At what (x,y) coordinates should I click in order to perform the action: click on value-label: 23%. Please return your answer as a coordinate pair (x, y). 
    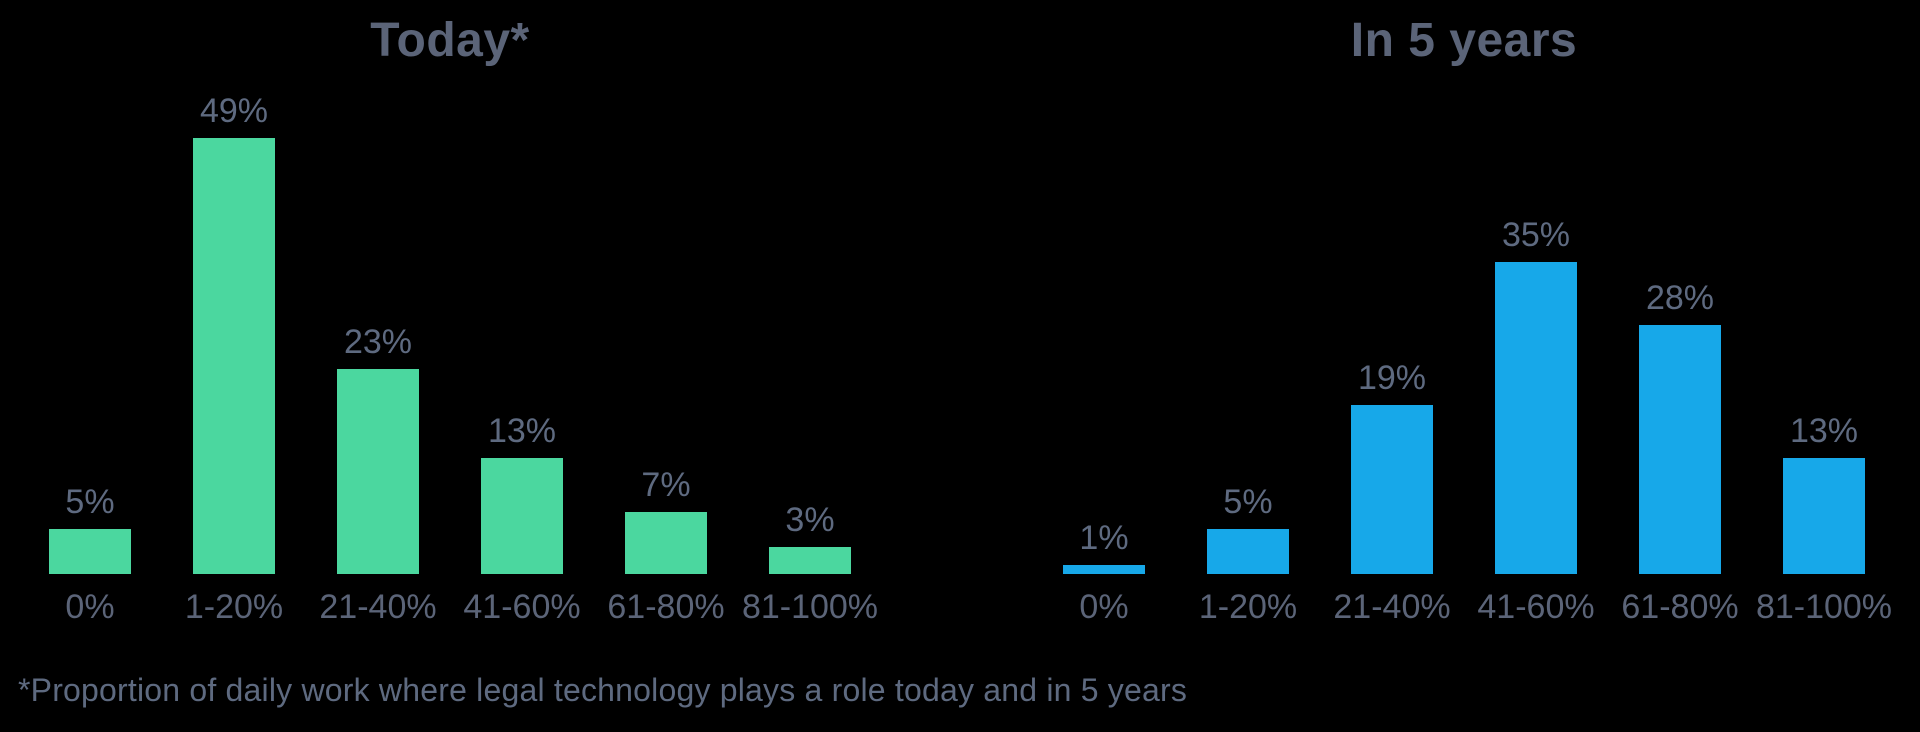
    Looking at the image, I should click on (378, 342).